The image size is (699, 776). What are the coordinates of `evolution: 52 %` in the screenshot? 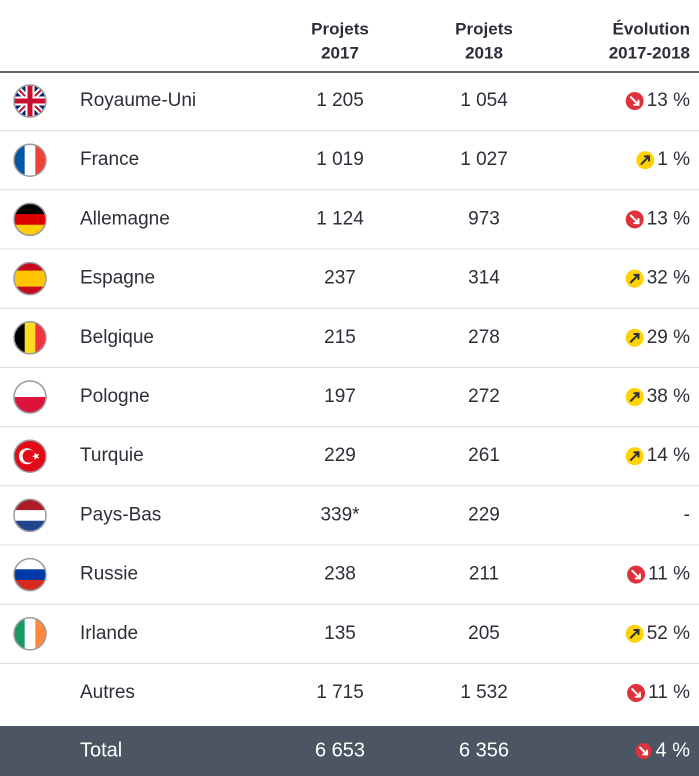 It's located at (668, 633).